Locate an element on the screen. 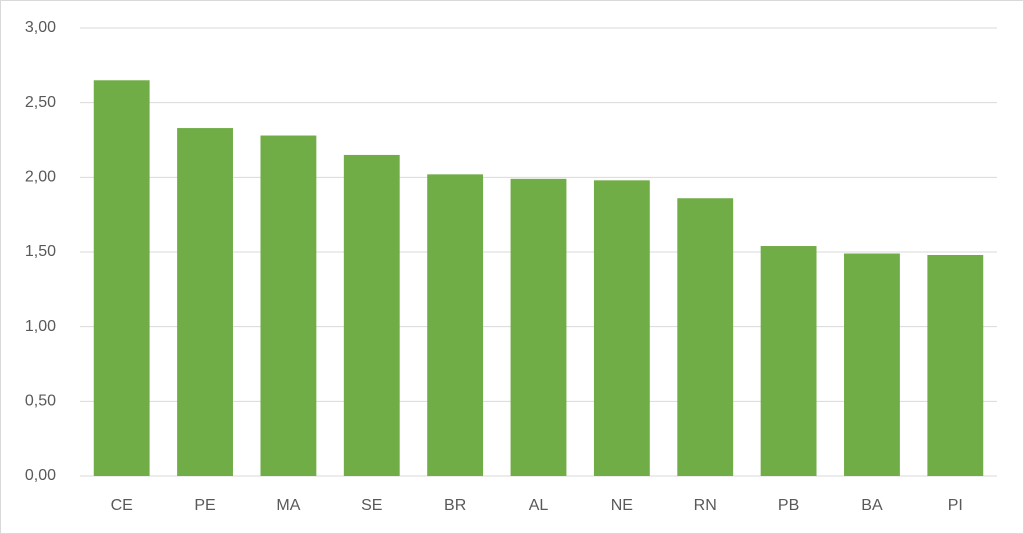  x-tick-label: BA is located at coordinates (872, 505).